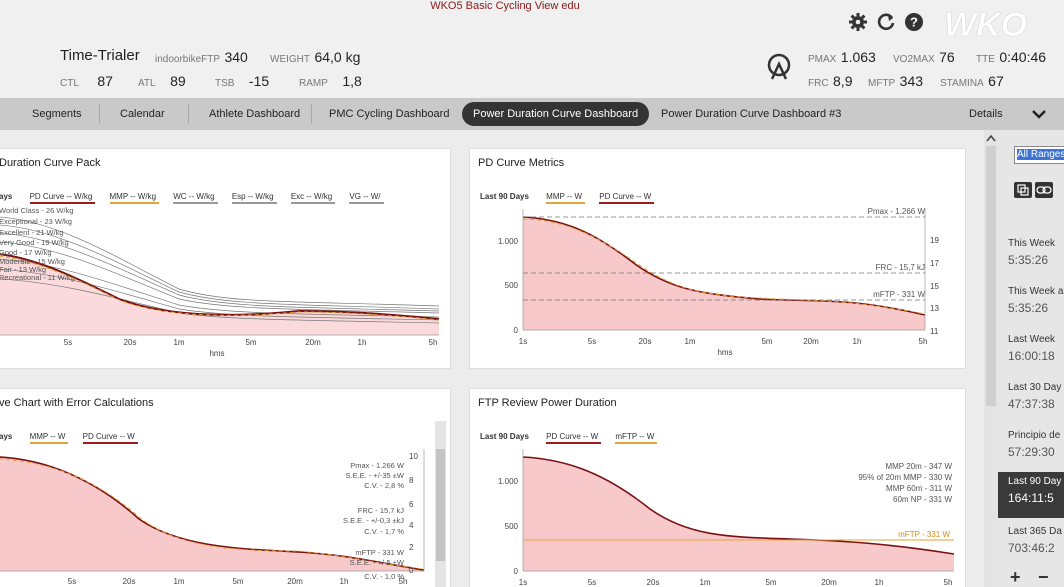 This screenshot has width=1064, height=587. What do you see at coordinates (1044, 190) in the screenshot?
I see `link-icon` at bounding box center [1044, 190].